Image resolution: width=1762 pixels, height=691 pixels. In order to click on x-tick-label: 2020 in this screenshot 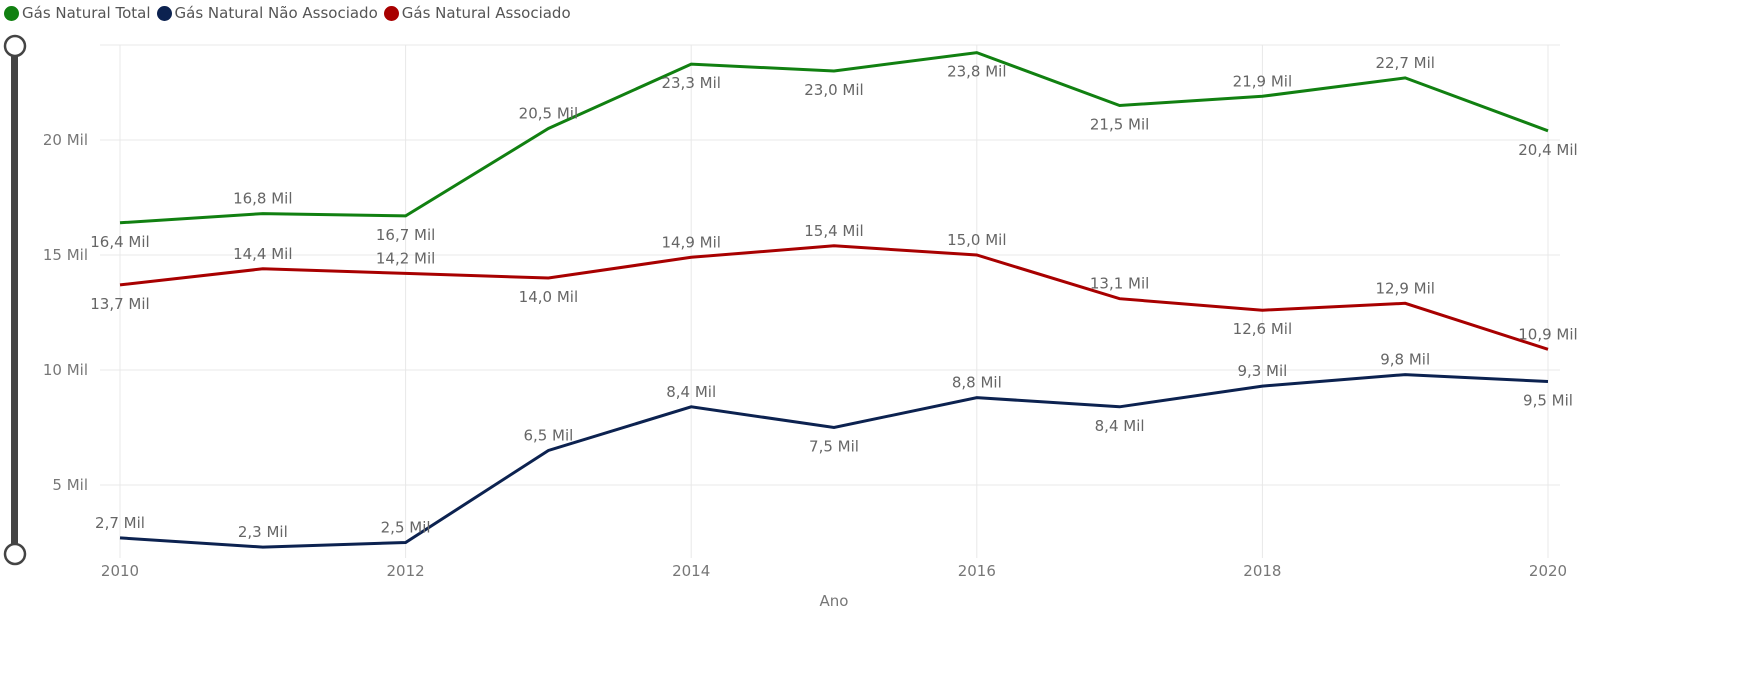, I will do `click(1548, 571)`.